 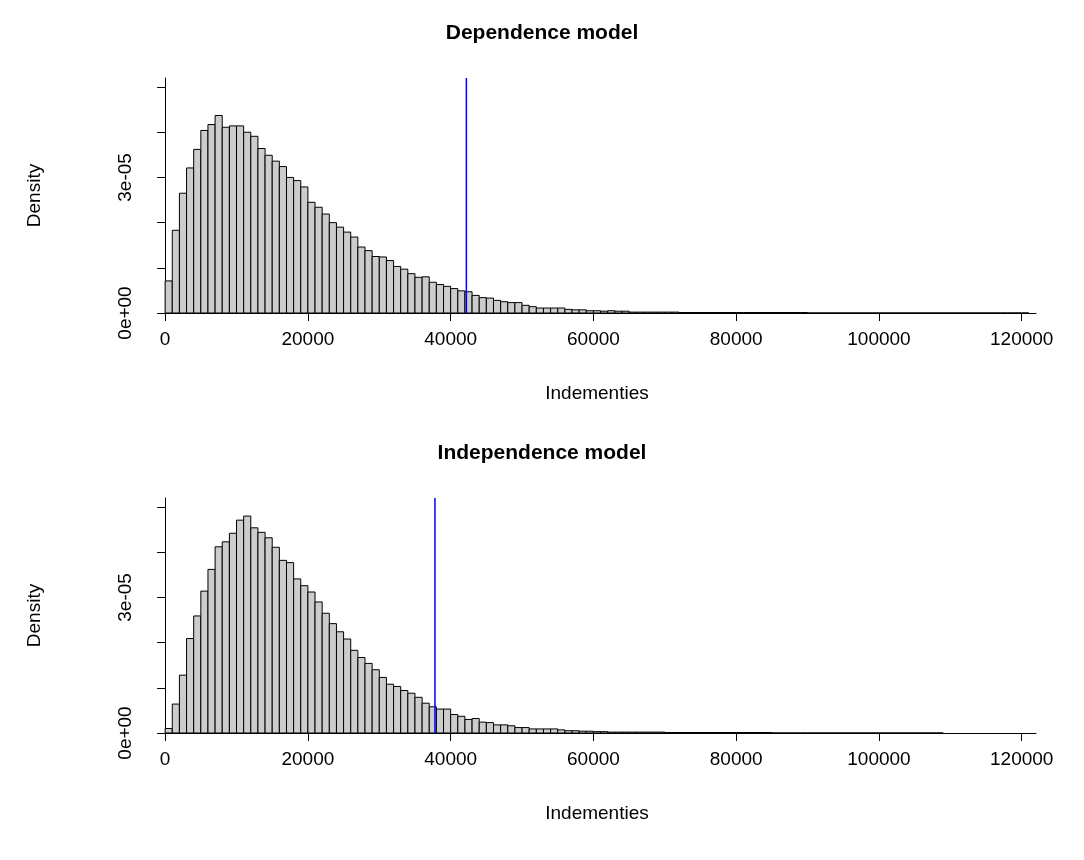 I want to click on chart-title: Independence model, so click(x=542, y=451).